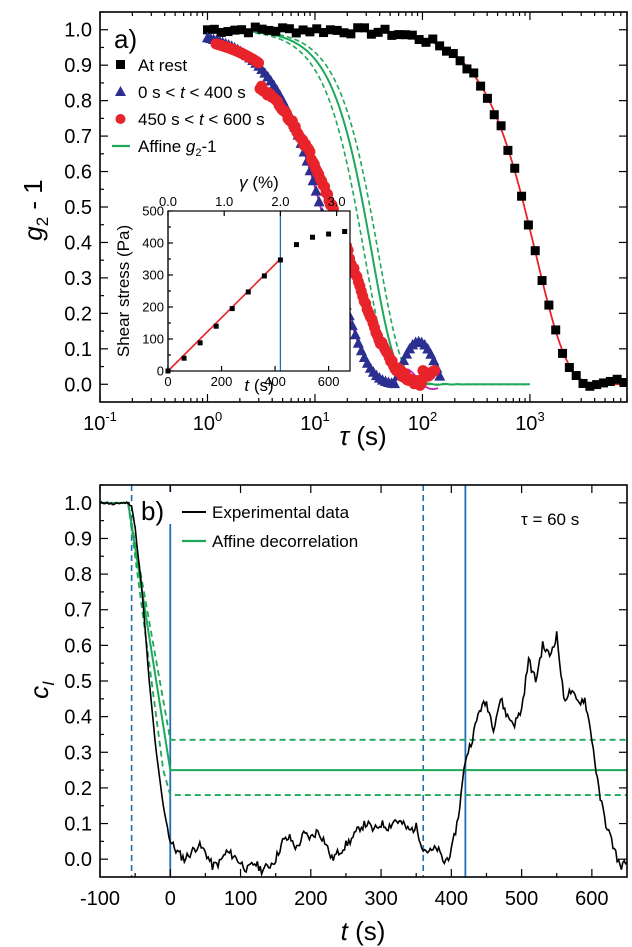  What do you see at coordinates (160, 371) in the screenshot?
I see `inset-y-tick-label: 0` at bounding box center [160, 371].